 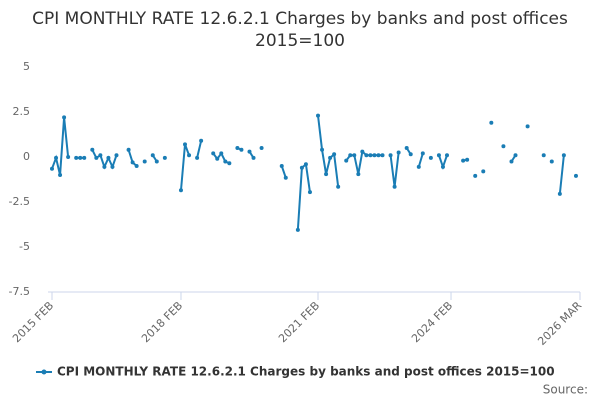 What do you see at coordinates (33, 322) in the screenshot?
I see `x-tick-label: 2015 FEB` at bounding box center [33, 322].